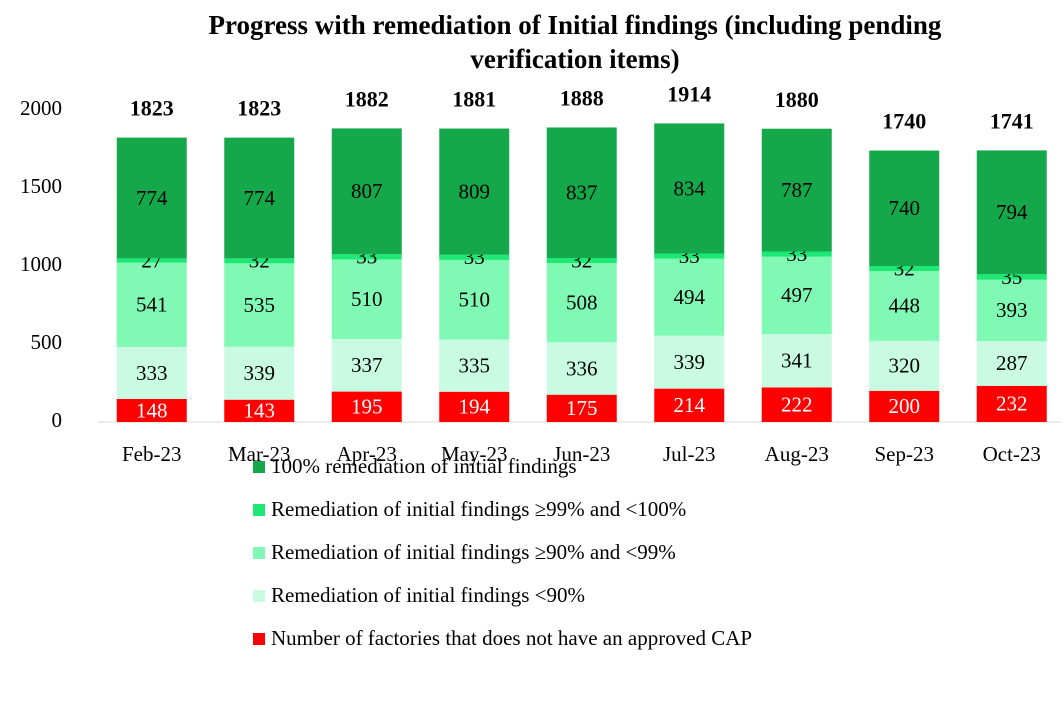 Image resolution: width=1064 pixels, height=707 pixels. I want to click on x-tick-label: Oct-23, so click(1012, 454).